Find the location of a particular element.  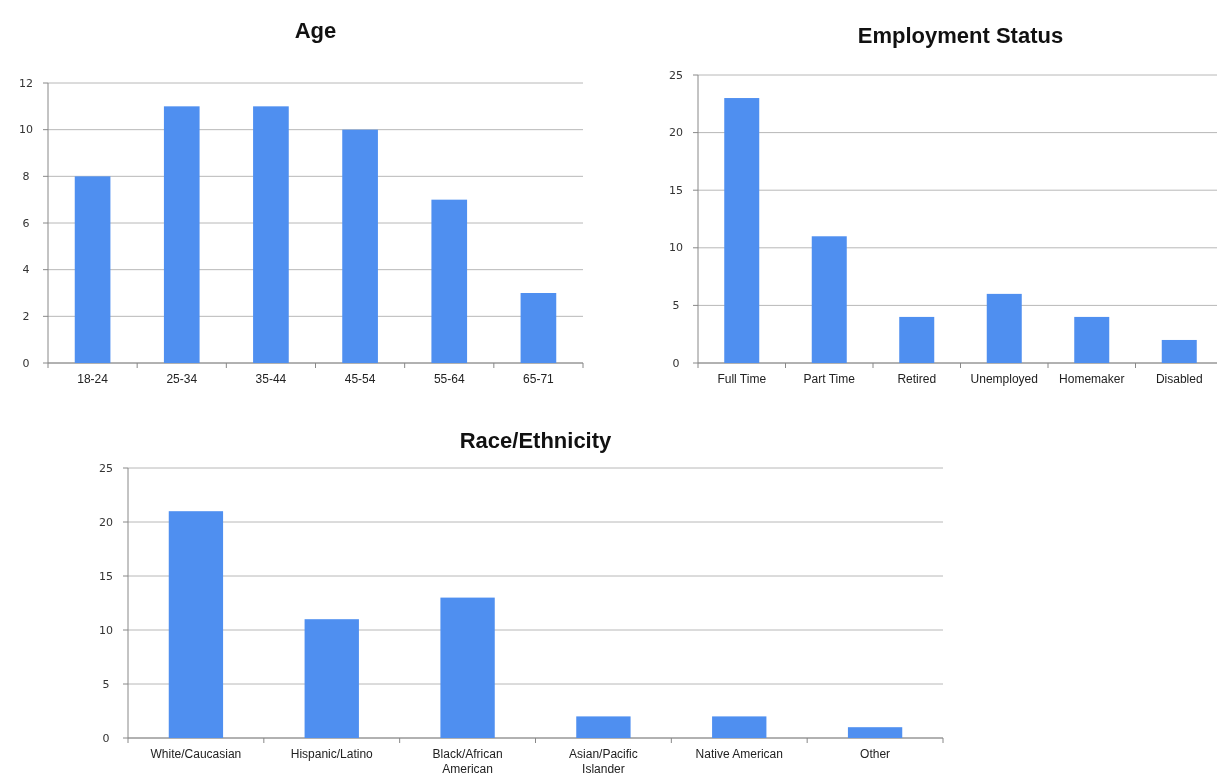

chart-title: Age is located at coordinates (315, 30).